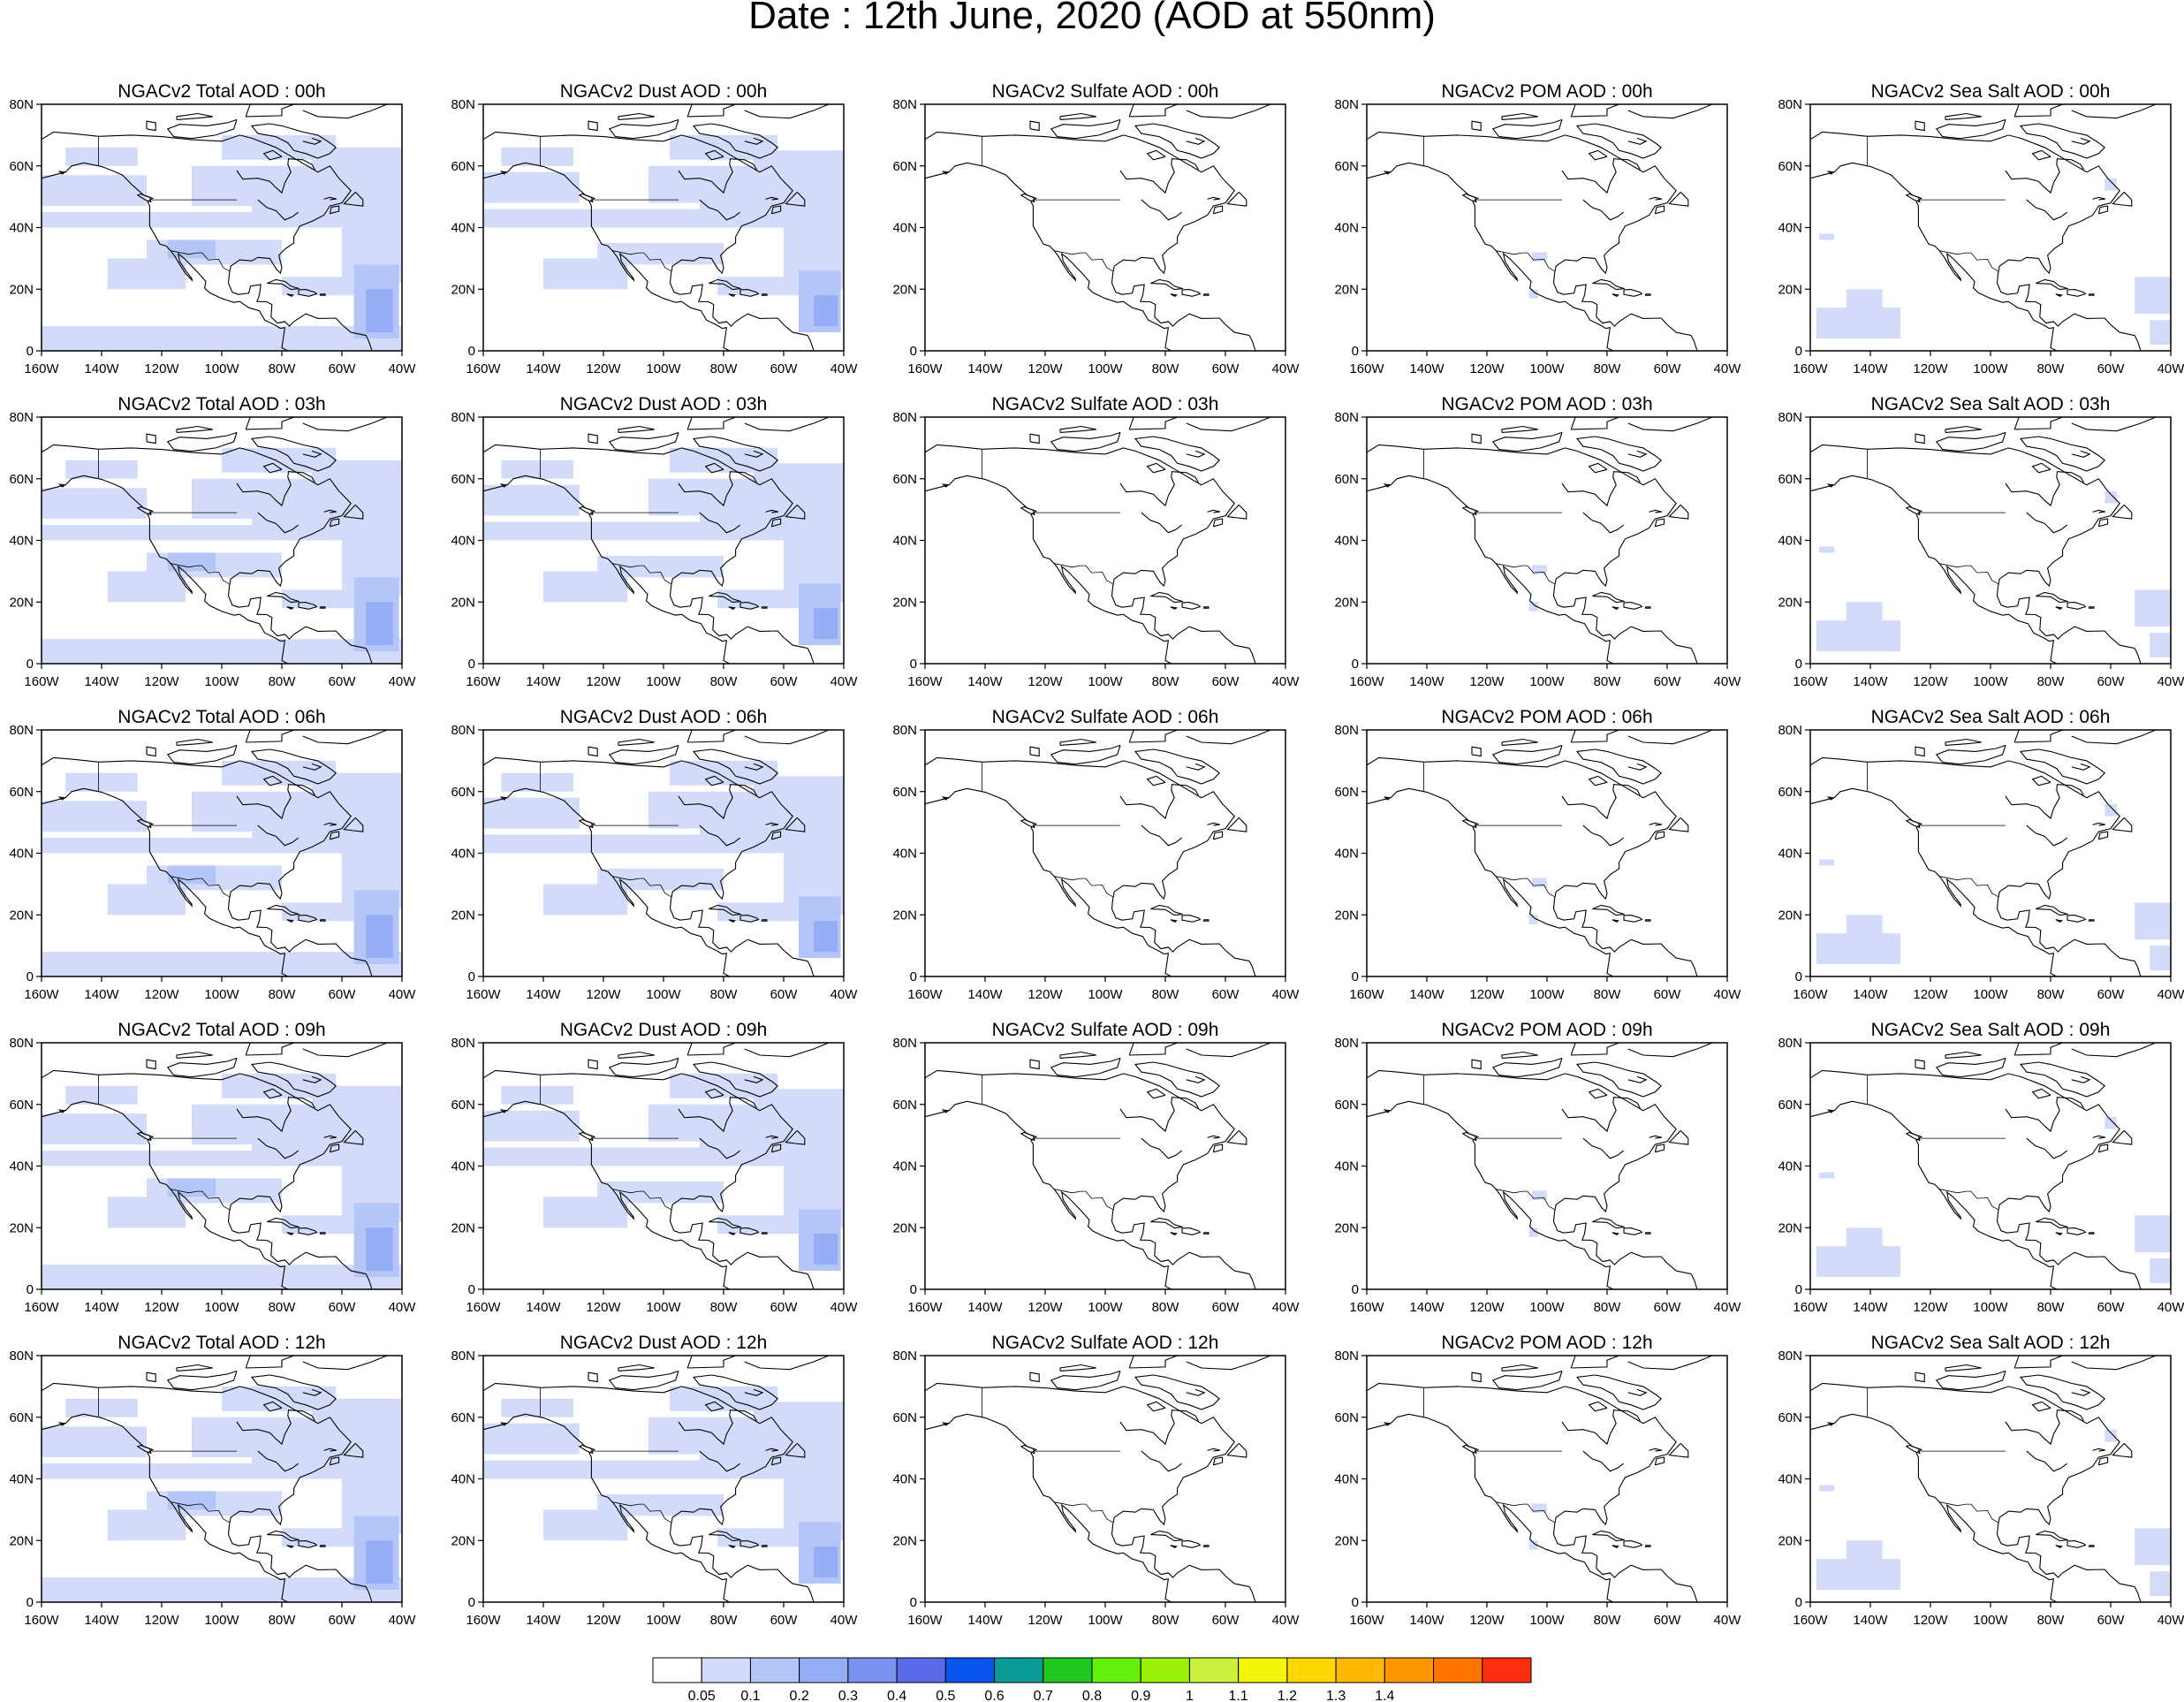 This screenshot has height=1702, width=2184. Describe the element at coordinates (970, 1670) in the screenshot. I see `colorbar-swatch` at that location.